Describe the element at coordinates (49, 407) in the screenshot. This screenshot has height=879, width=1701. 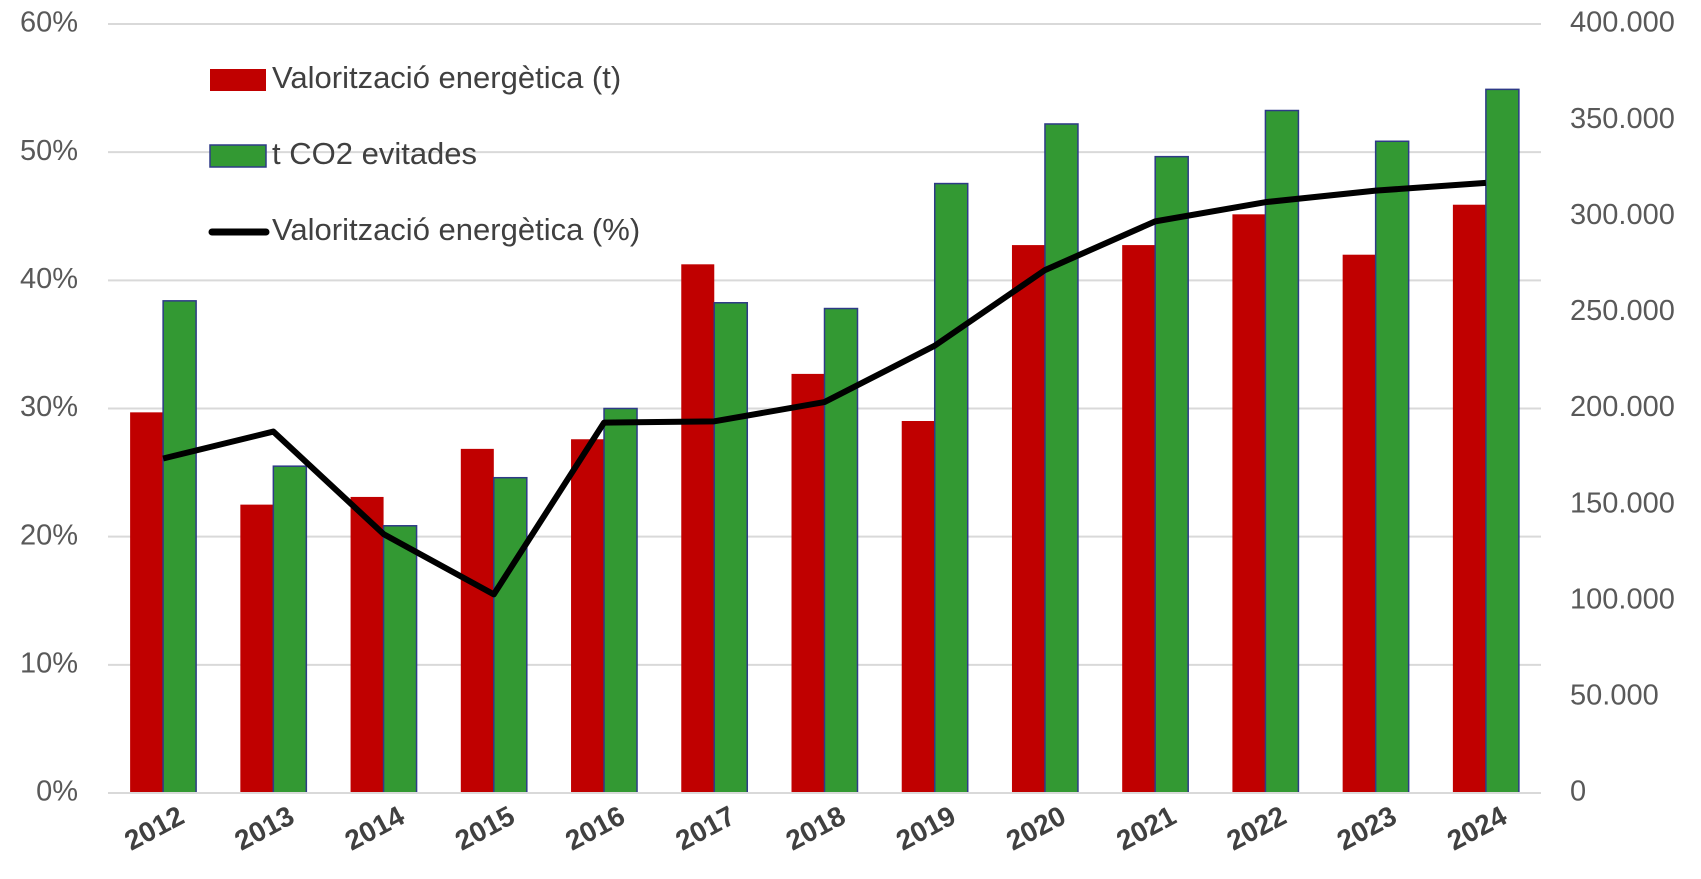
I see `y-tick-label: 30%` at that location.